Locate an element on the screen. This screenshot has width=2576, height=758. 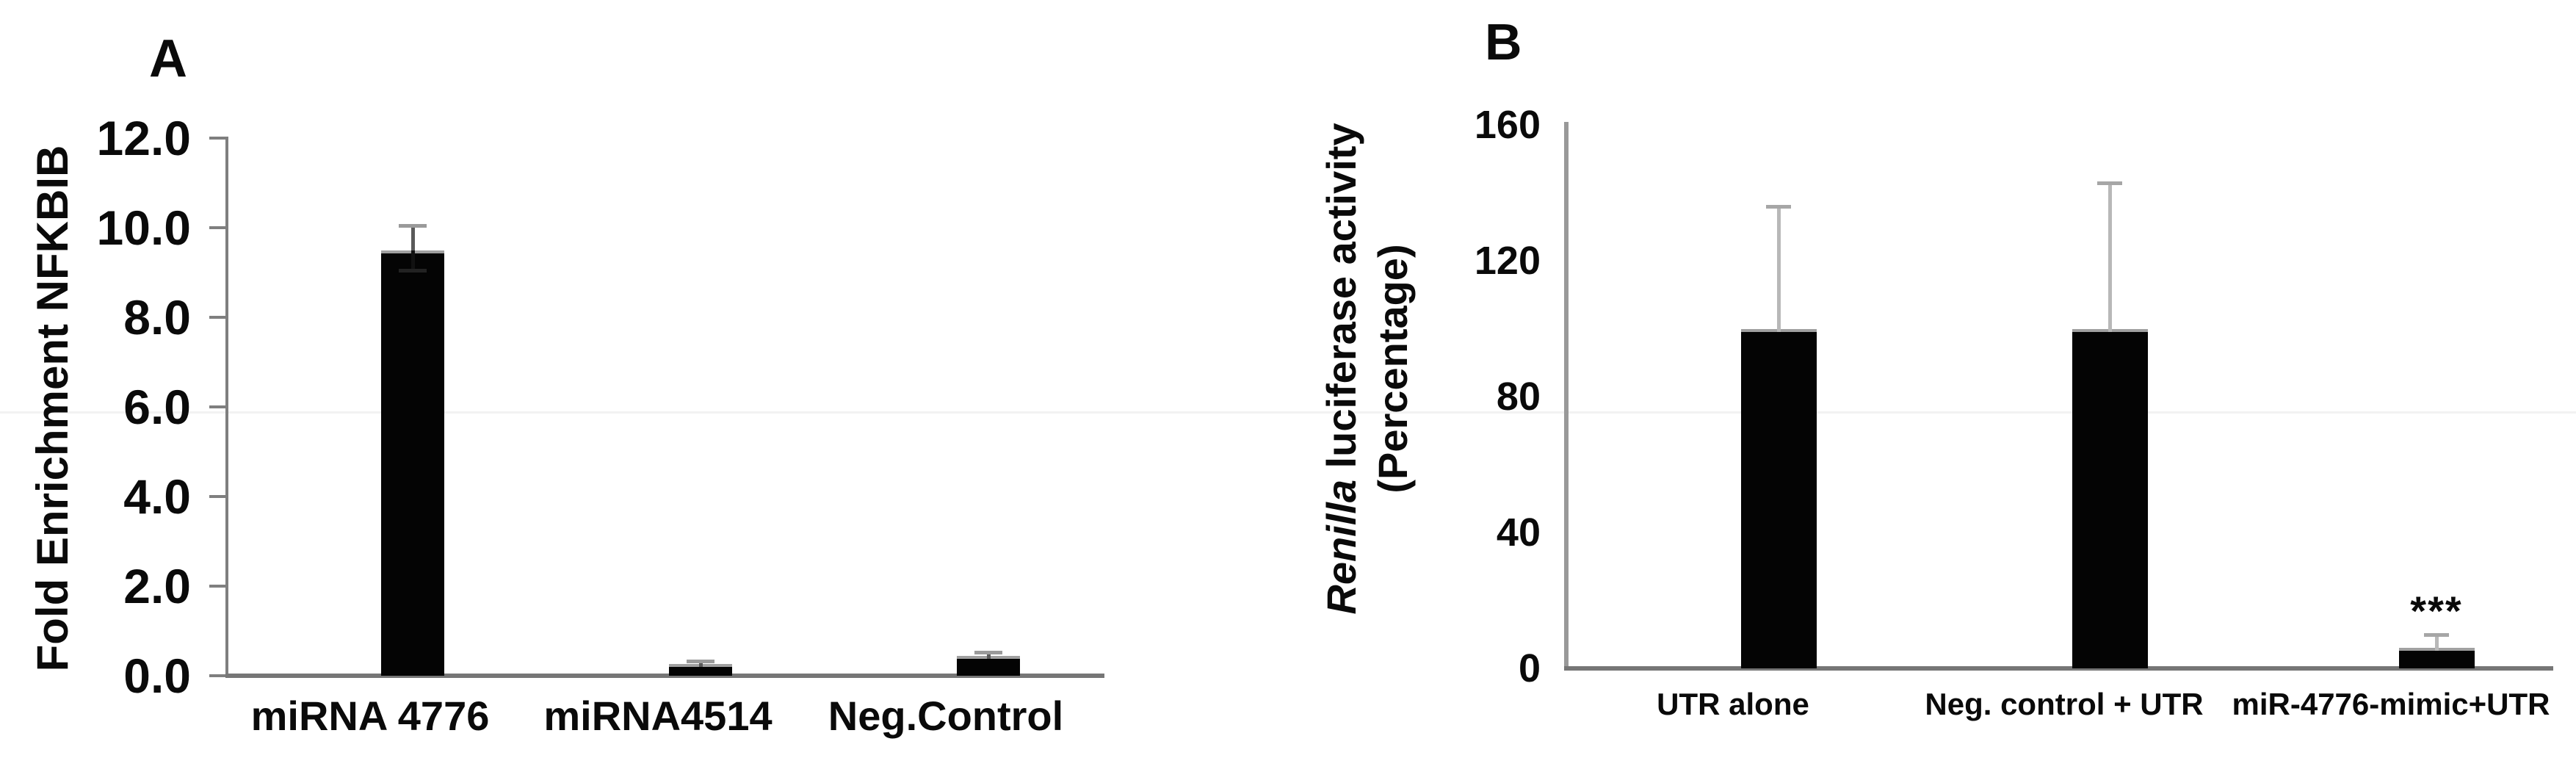
panel-b-y-axis-line is located at coordinates (1566, 397).